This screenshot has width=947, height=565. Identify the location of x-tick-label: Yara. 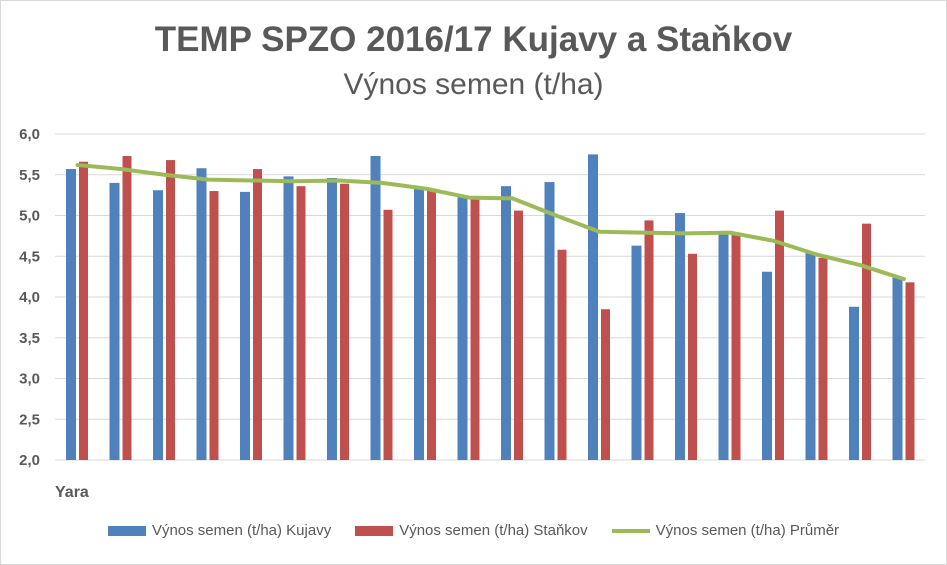
(72, 492).